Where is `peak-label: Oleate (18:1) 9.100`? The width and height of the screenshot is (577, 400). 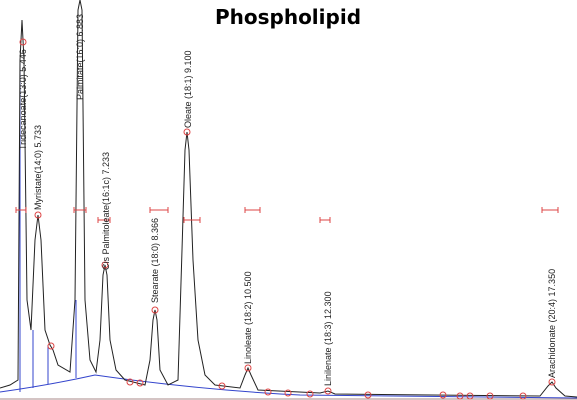
peak-label: Oleate (18:1) 9.100 is located at coordinates (188, 89).